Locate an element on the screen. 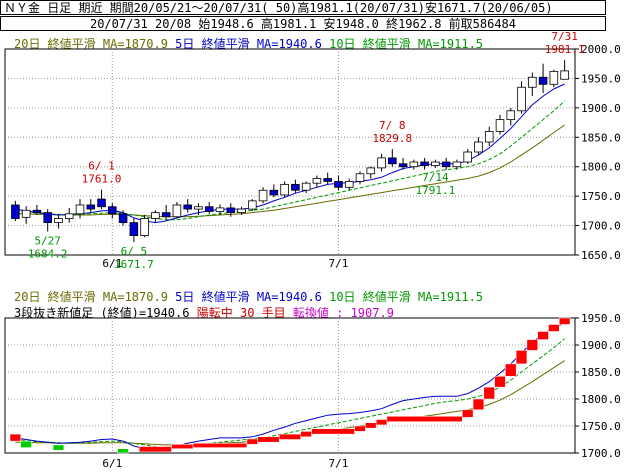 This screenshot has width=624, height=474. annot-date: 7/ 8 is located at coordinates (392, 125).